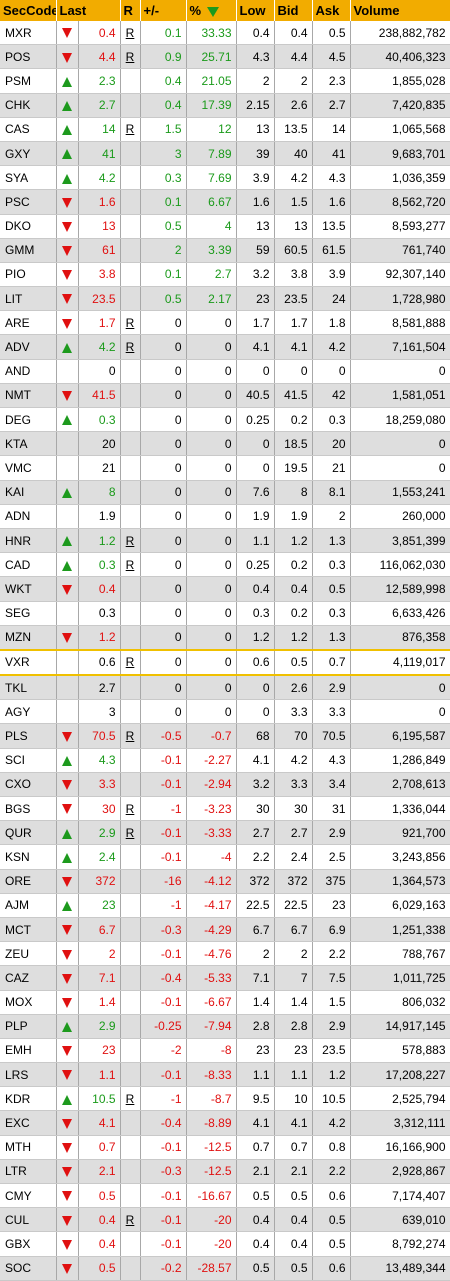 The image size is (450, 1281). What do you see at coordinates (163, 129) in the screenshot?
I see `change-cell: 1.5` at bounding box center [163, 129].